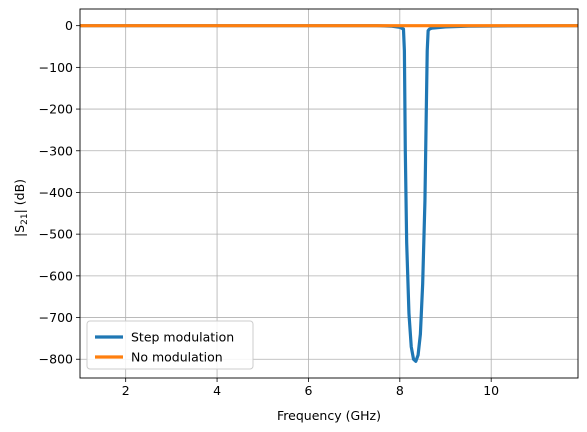 This screenshot has width=587, height=432. Describe the element at coordinates (56, 192) in the screenshot. I see `y-tick-label-4: −400` at that location.